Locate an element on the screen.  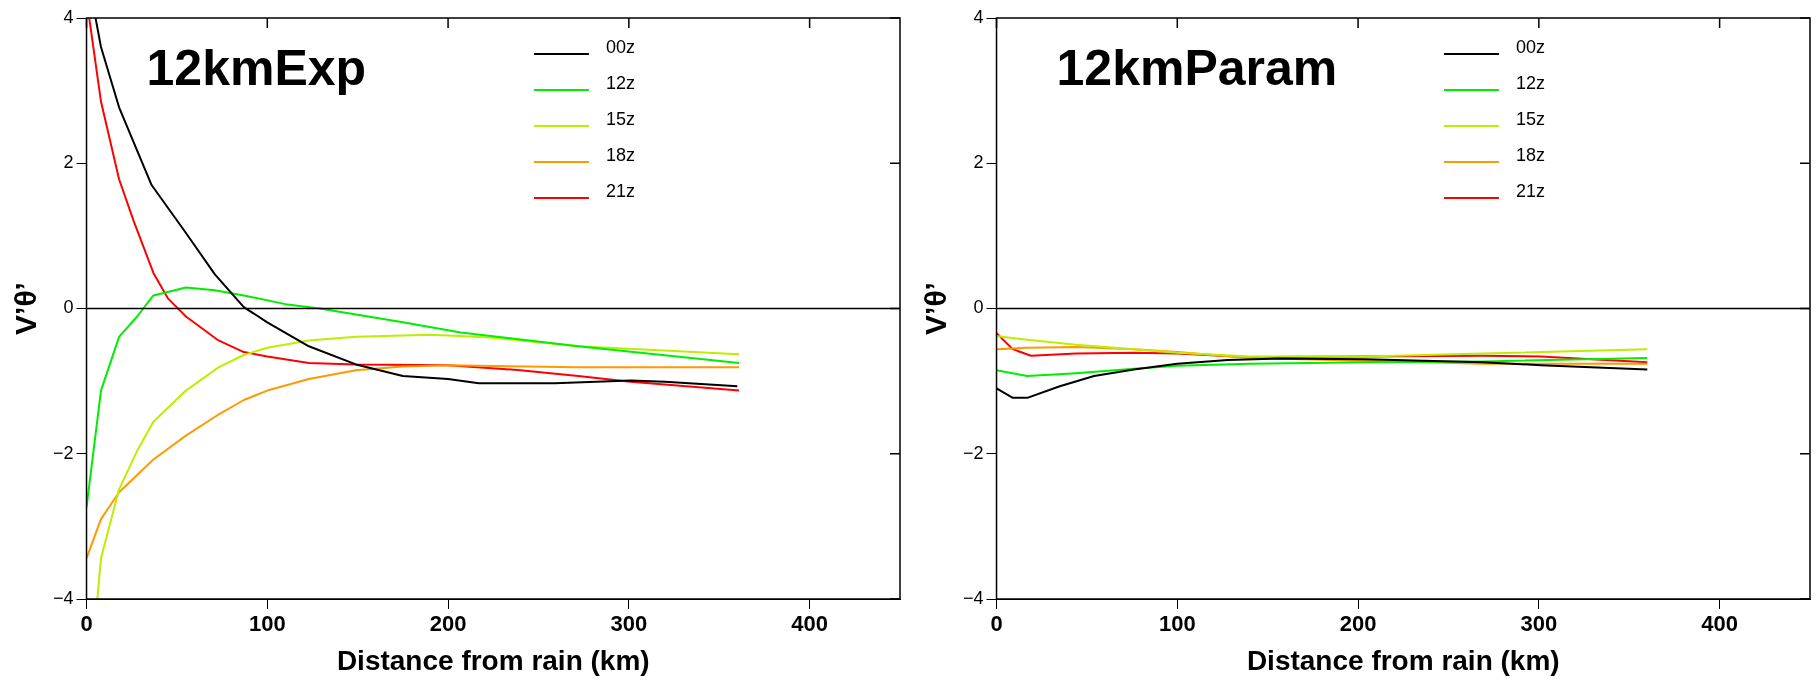
chart-title: 12kmExp is located at coordinates (256, 67).